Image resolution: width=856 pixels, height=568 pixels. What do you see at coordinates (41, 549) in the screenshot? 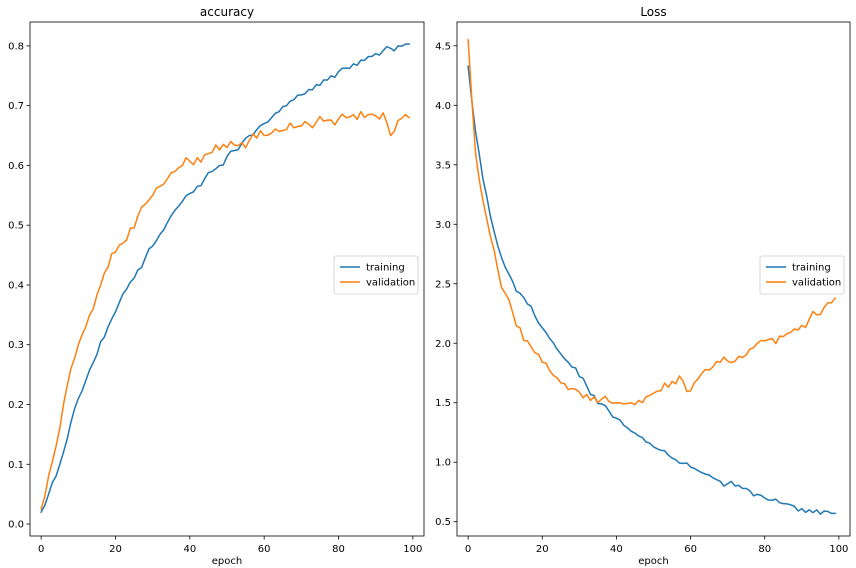
I see `accuracy-xtick-label-0: 0` at bounding box center [41, 549].